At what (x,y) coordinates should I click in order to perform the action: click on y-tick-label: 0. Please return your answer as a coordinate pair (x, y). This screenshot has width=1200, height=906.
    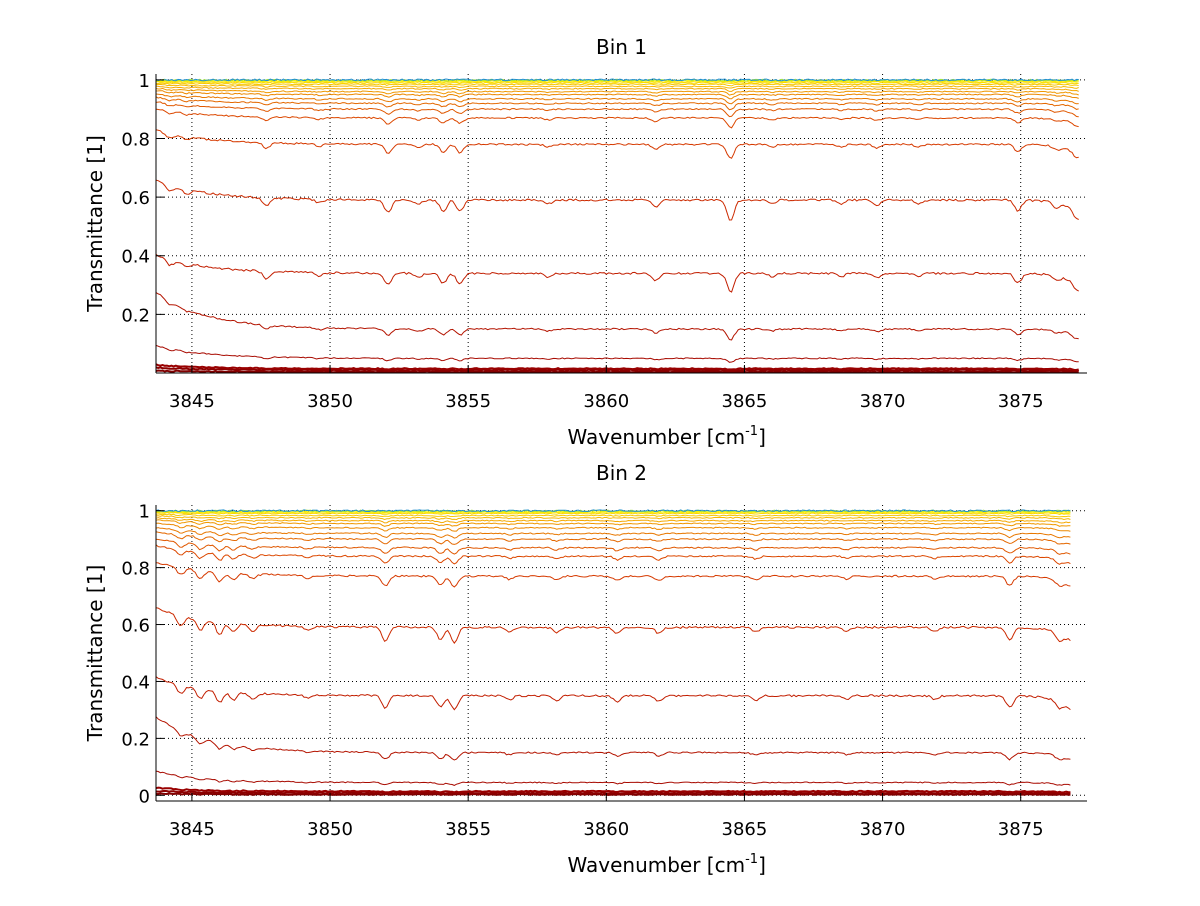
    Looking at the image, I should click on (144, 796).